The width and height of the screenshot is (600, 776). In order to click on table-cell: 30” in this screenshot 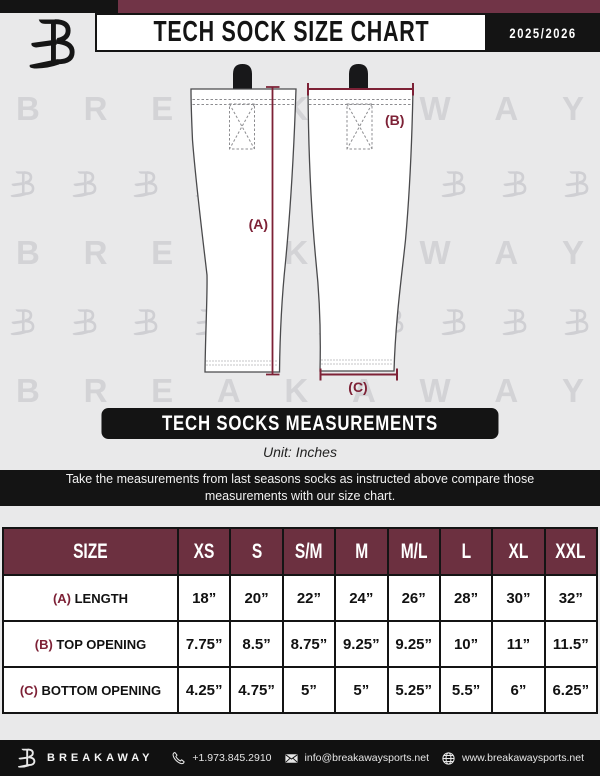, I will do `click(518, 598)`.